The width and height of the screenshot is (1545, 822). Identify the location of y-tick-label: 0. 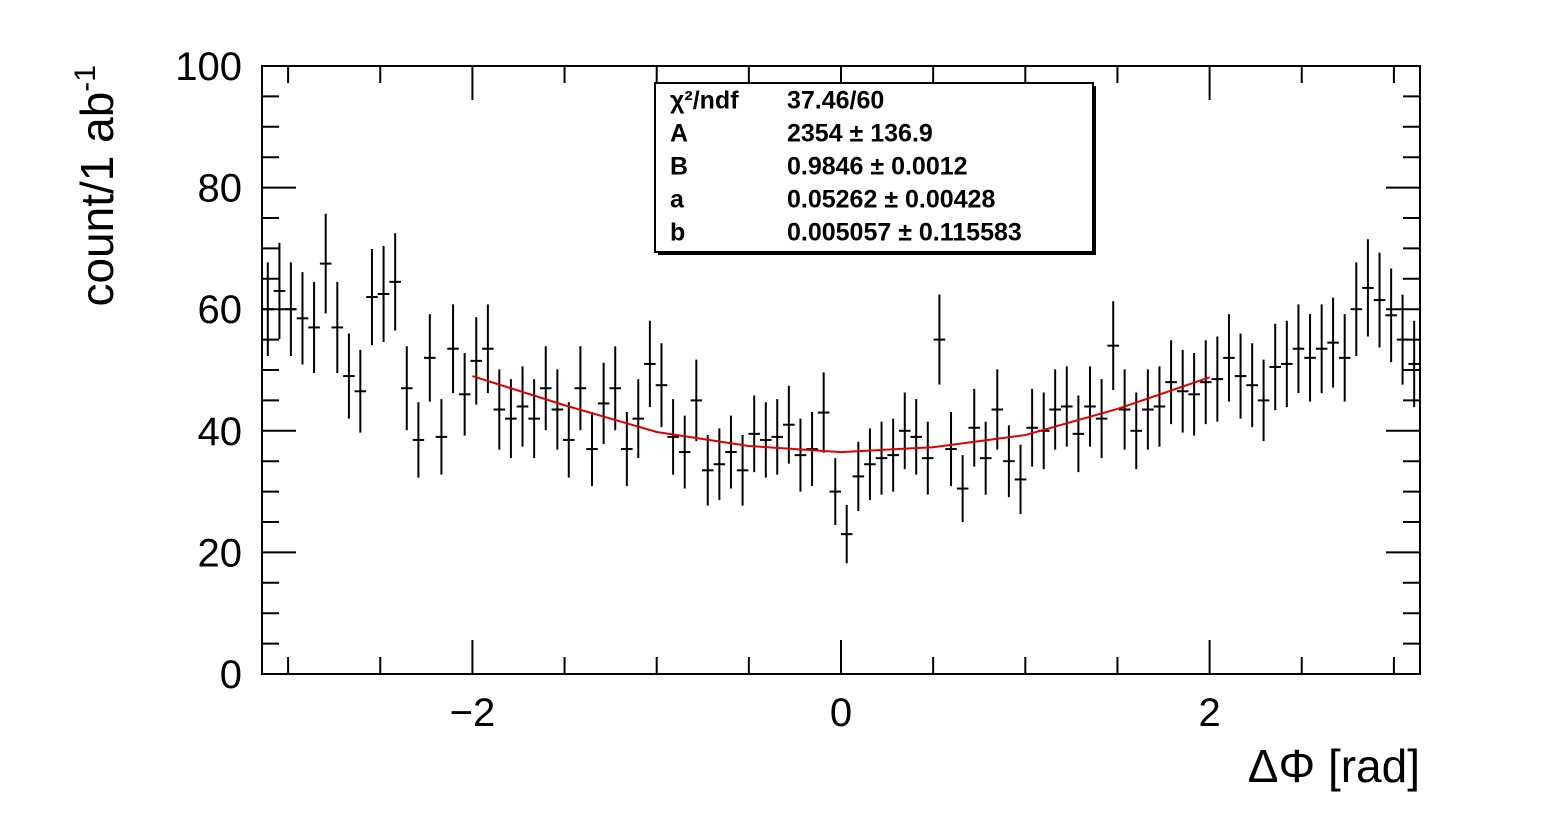
(231, 675).